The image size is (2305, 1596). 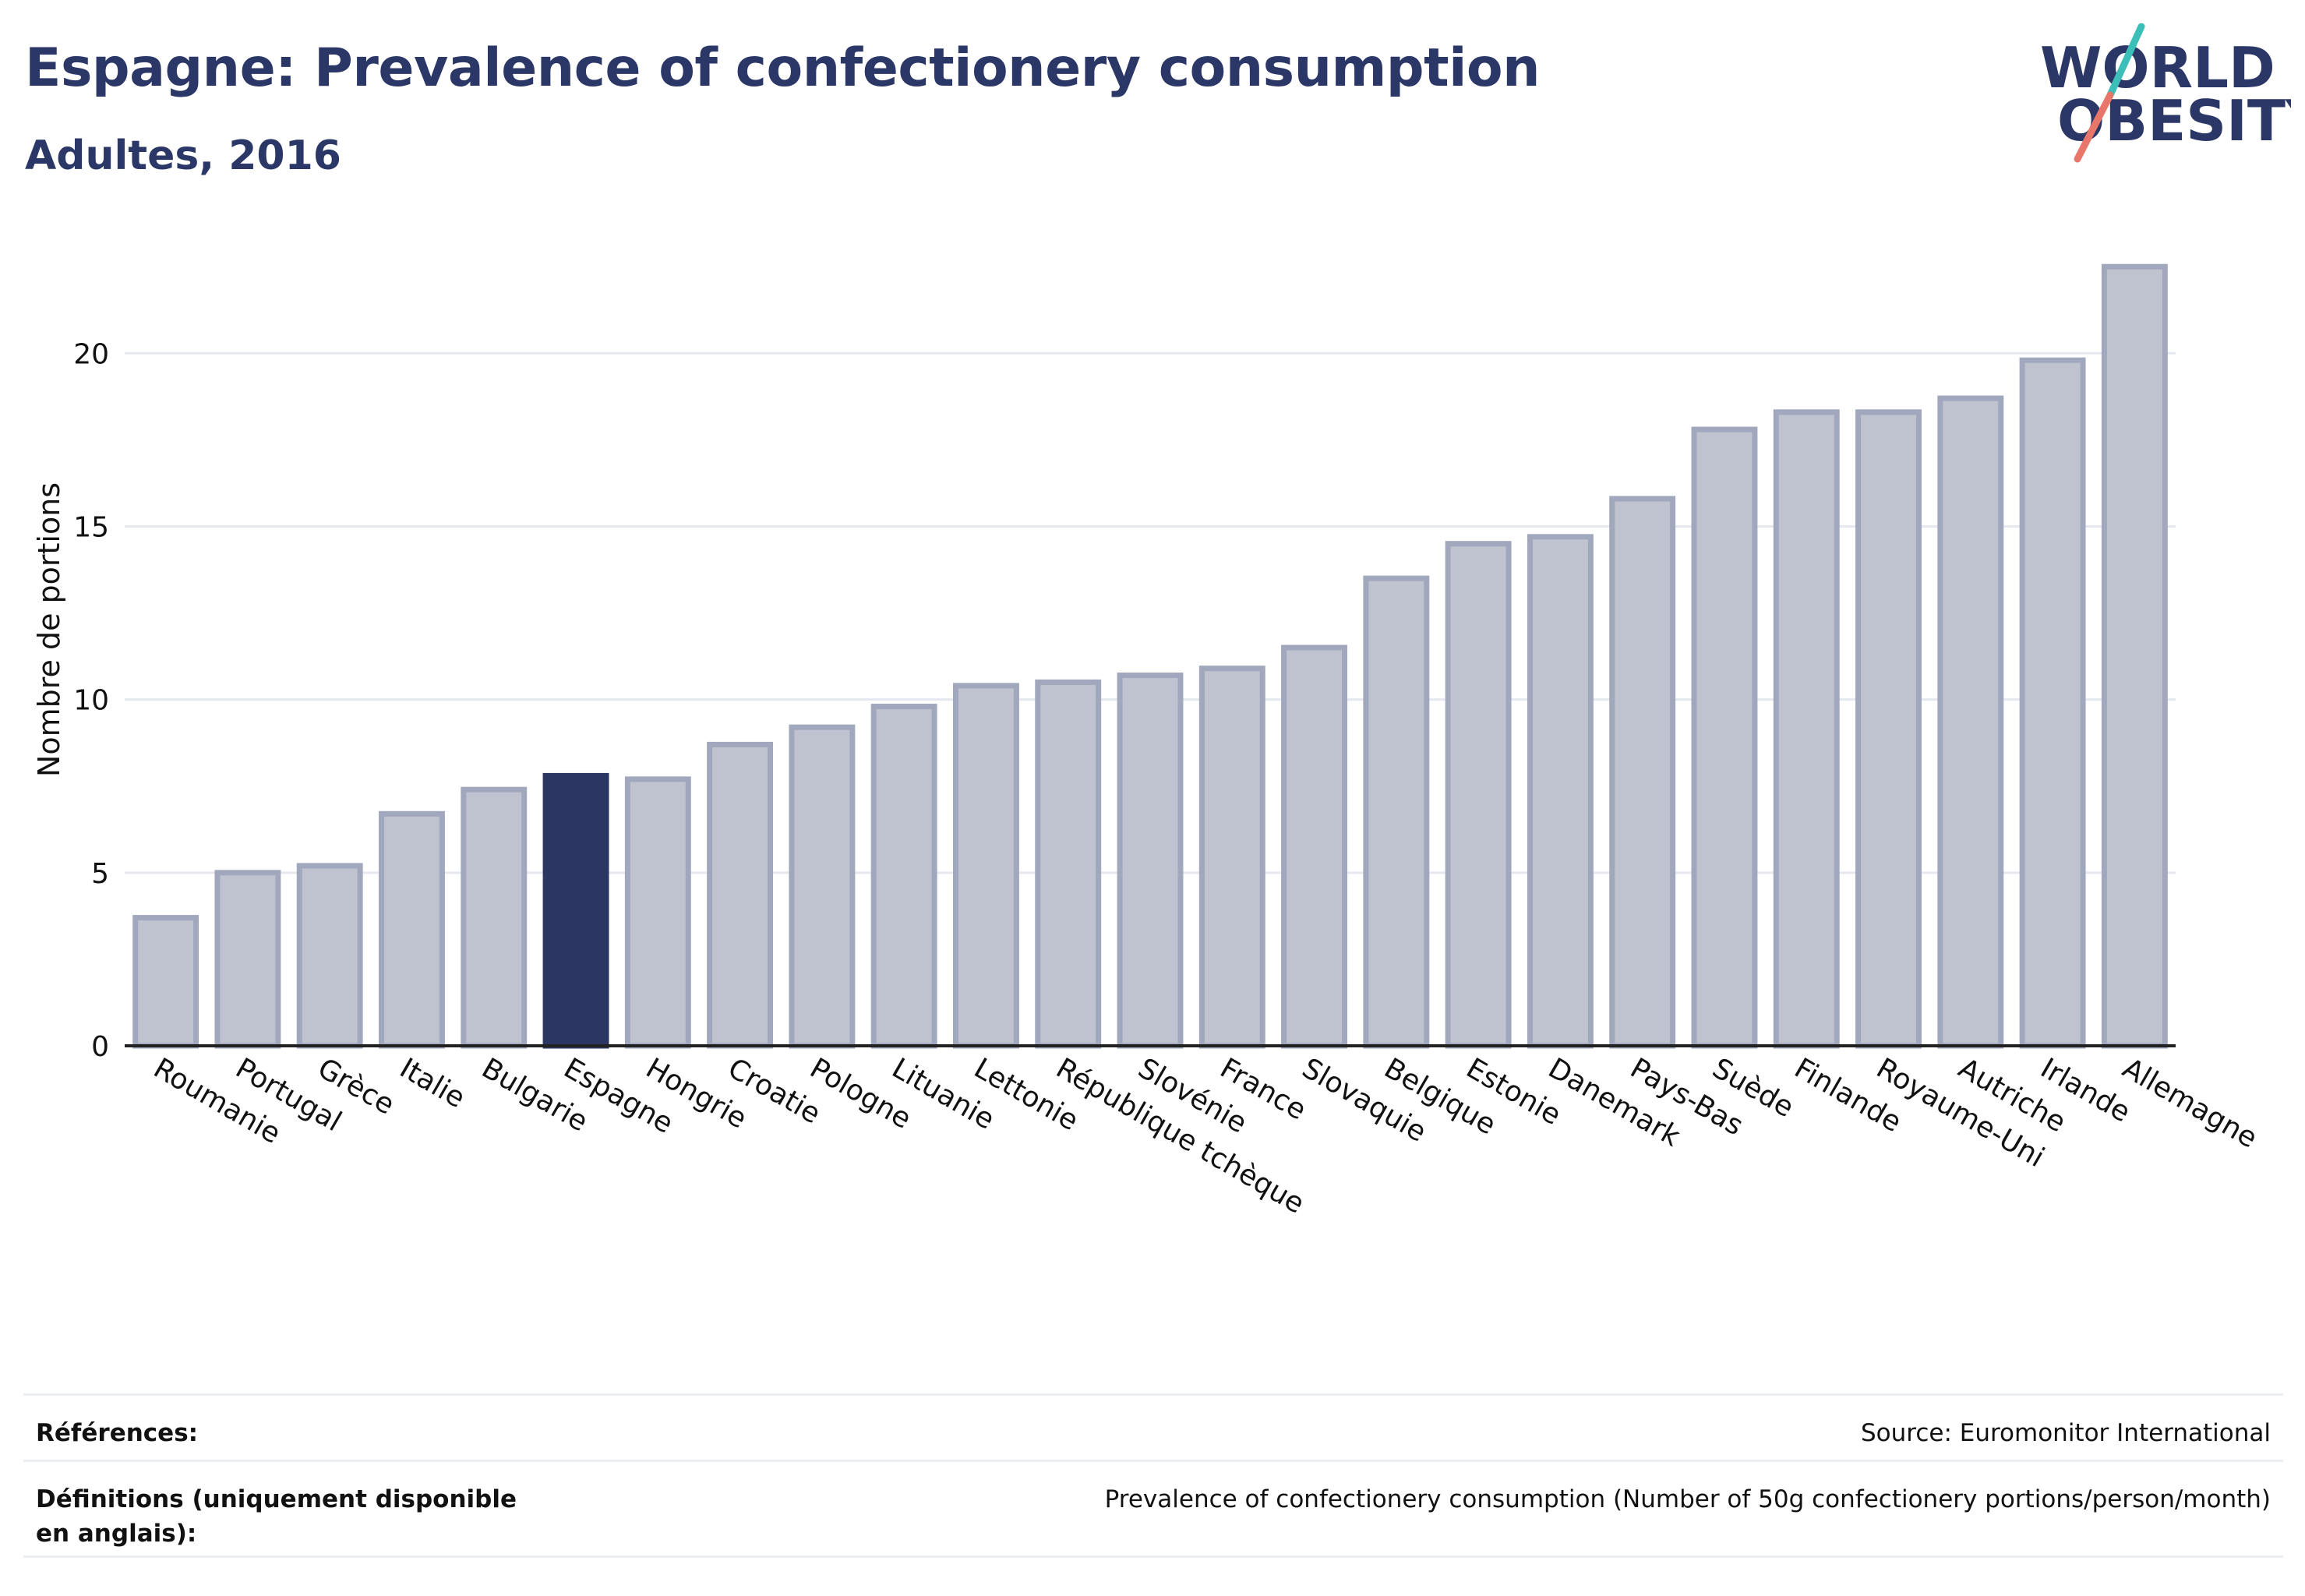 I want to click on y-tick-labels: 0 5 10 15 20, so click(x=91, y=700).